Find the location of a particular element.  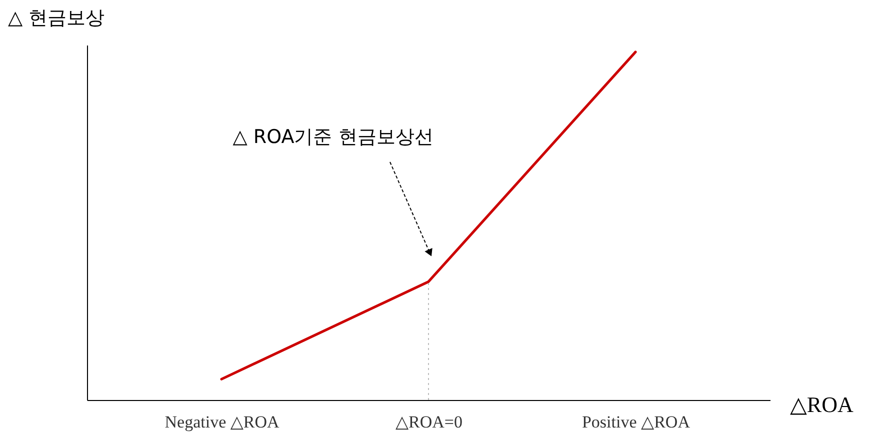

x-tick-label: Negative △ROA is located at coordinates (222, 422).